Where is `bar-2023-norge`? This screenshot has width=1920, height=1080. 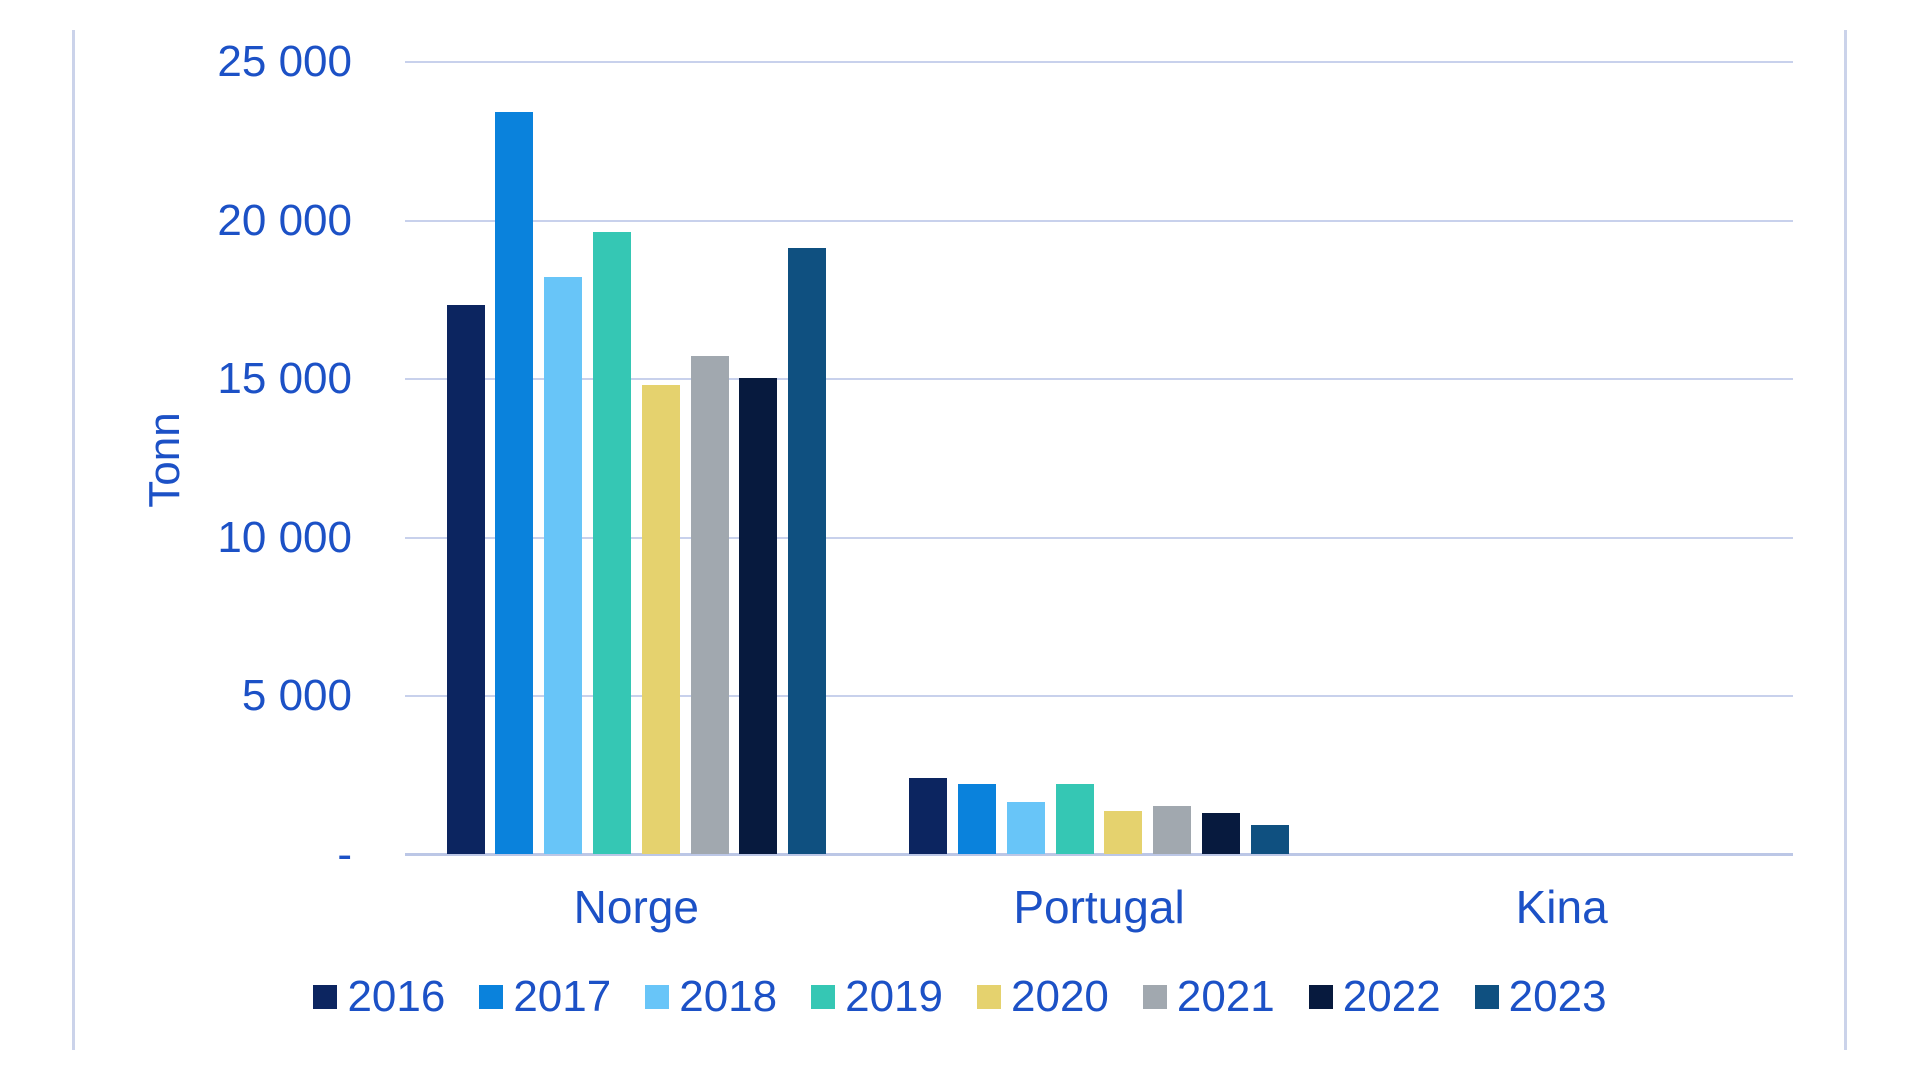 bar-2023-norge is located at coordinates (807, 551).